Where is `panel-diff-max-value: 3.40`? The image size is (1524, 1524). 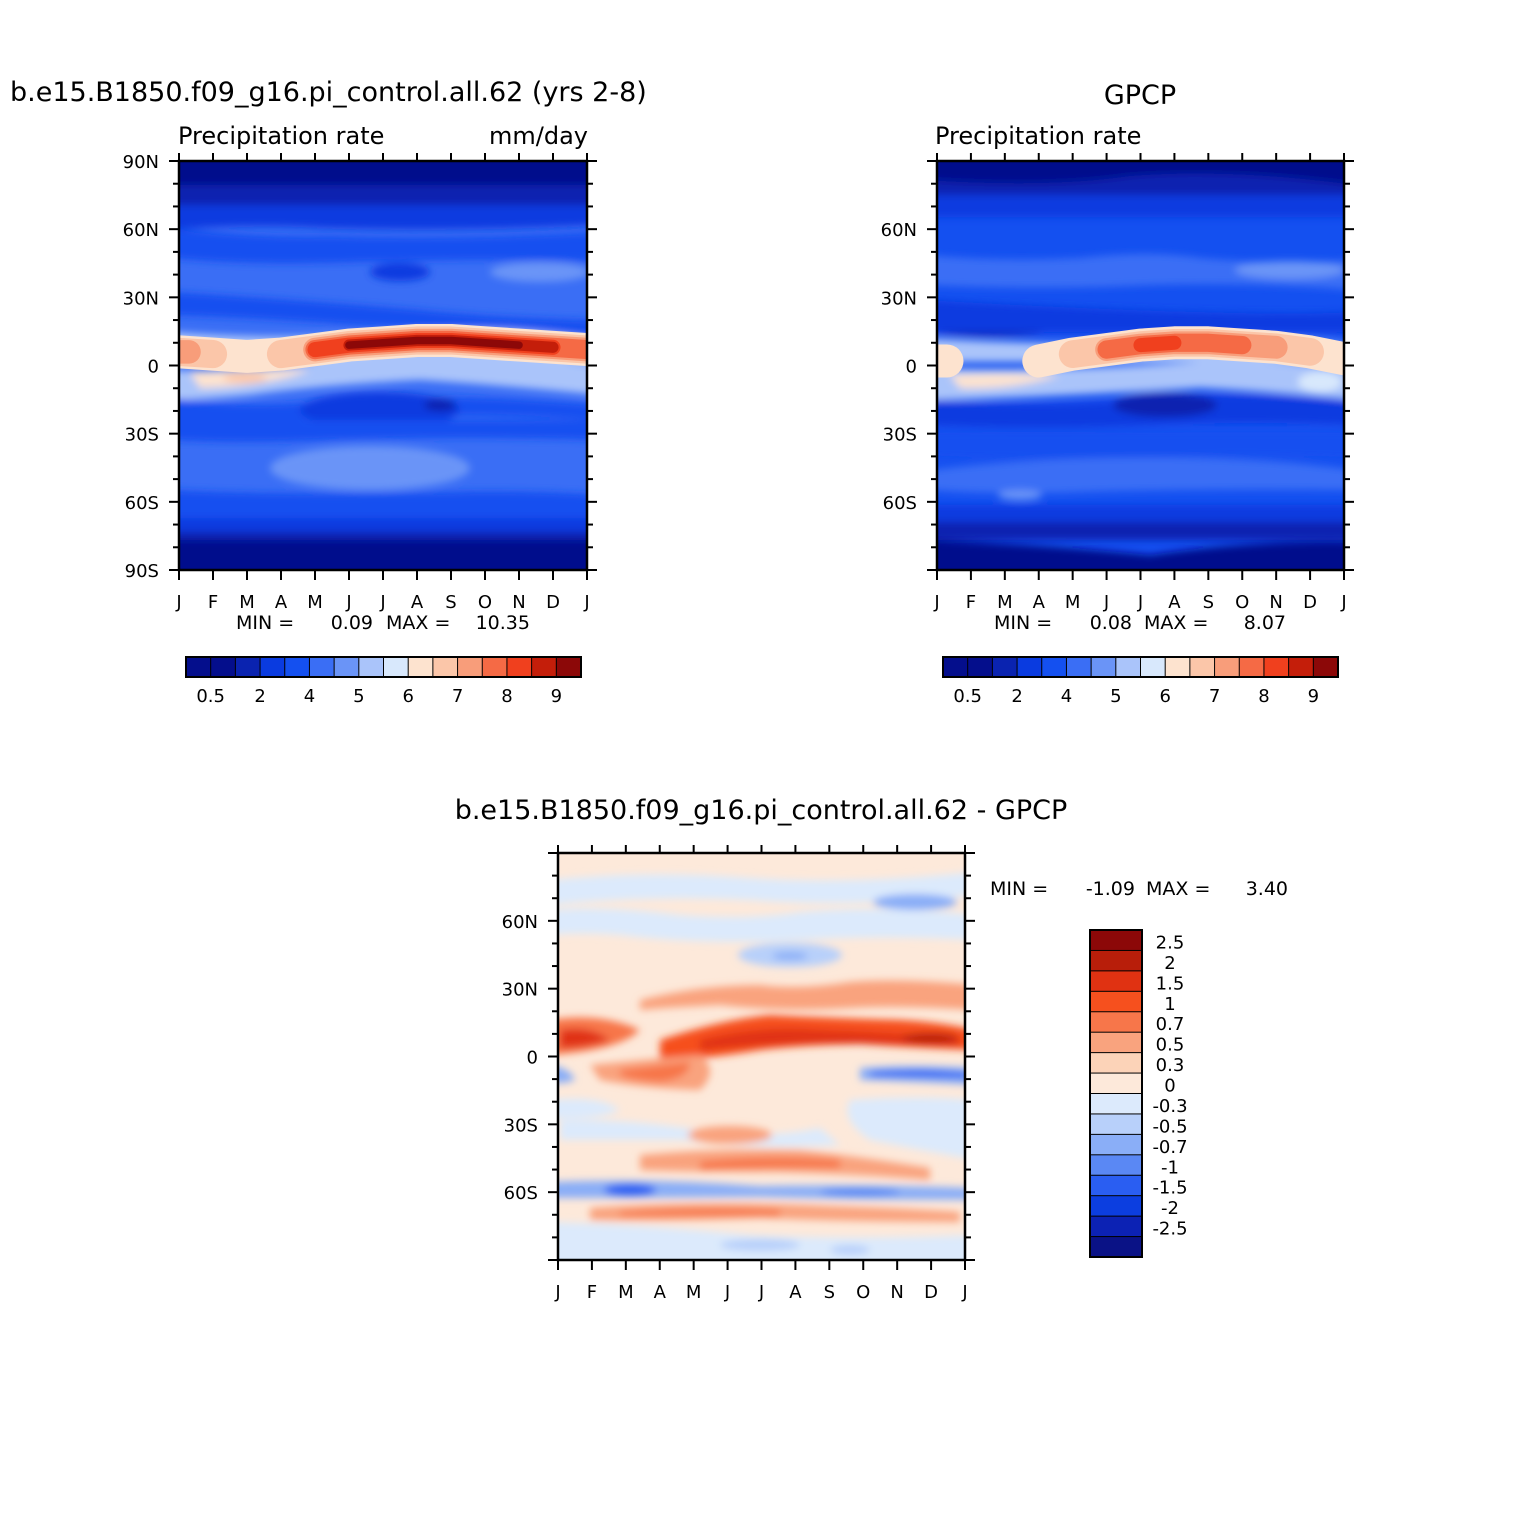 panel-diff-max-value: 3.40 is located at coordinates (1267, 889).